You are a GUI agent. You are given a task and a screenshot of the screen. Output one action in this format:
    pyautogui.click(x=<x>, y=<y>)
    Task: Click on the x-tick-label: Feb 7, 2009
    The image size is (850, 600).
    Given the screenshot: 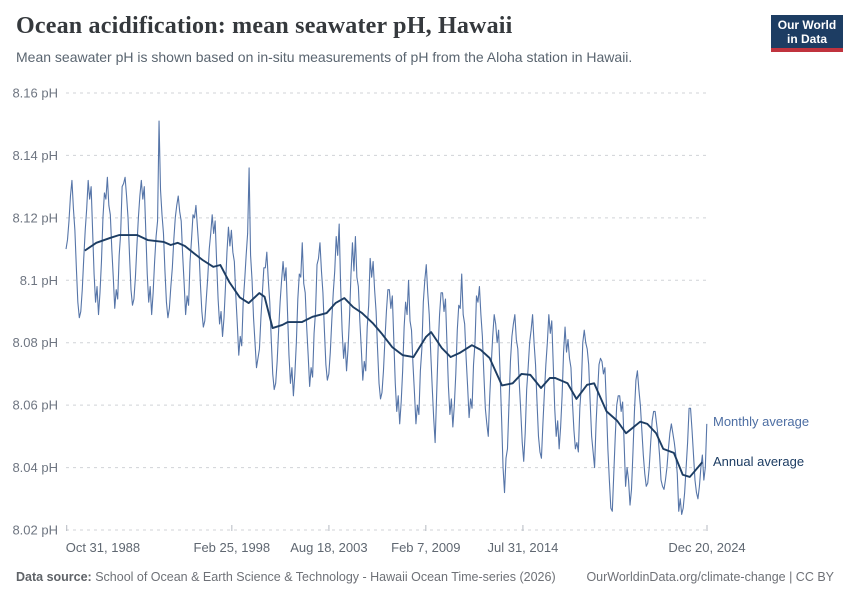 What is the action you would take?
    pyautogui.click(x=425, y=547)
    